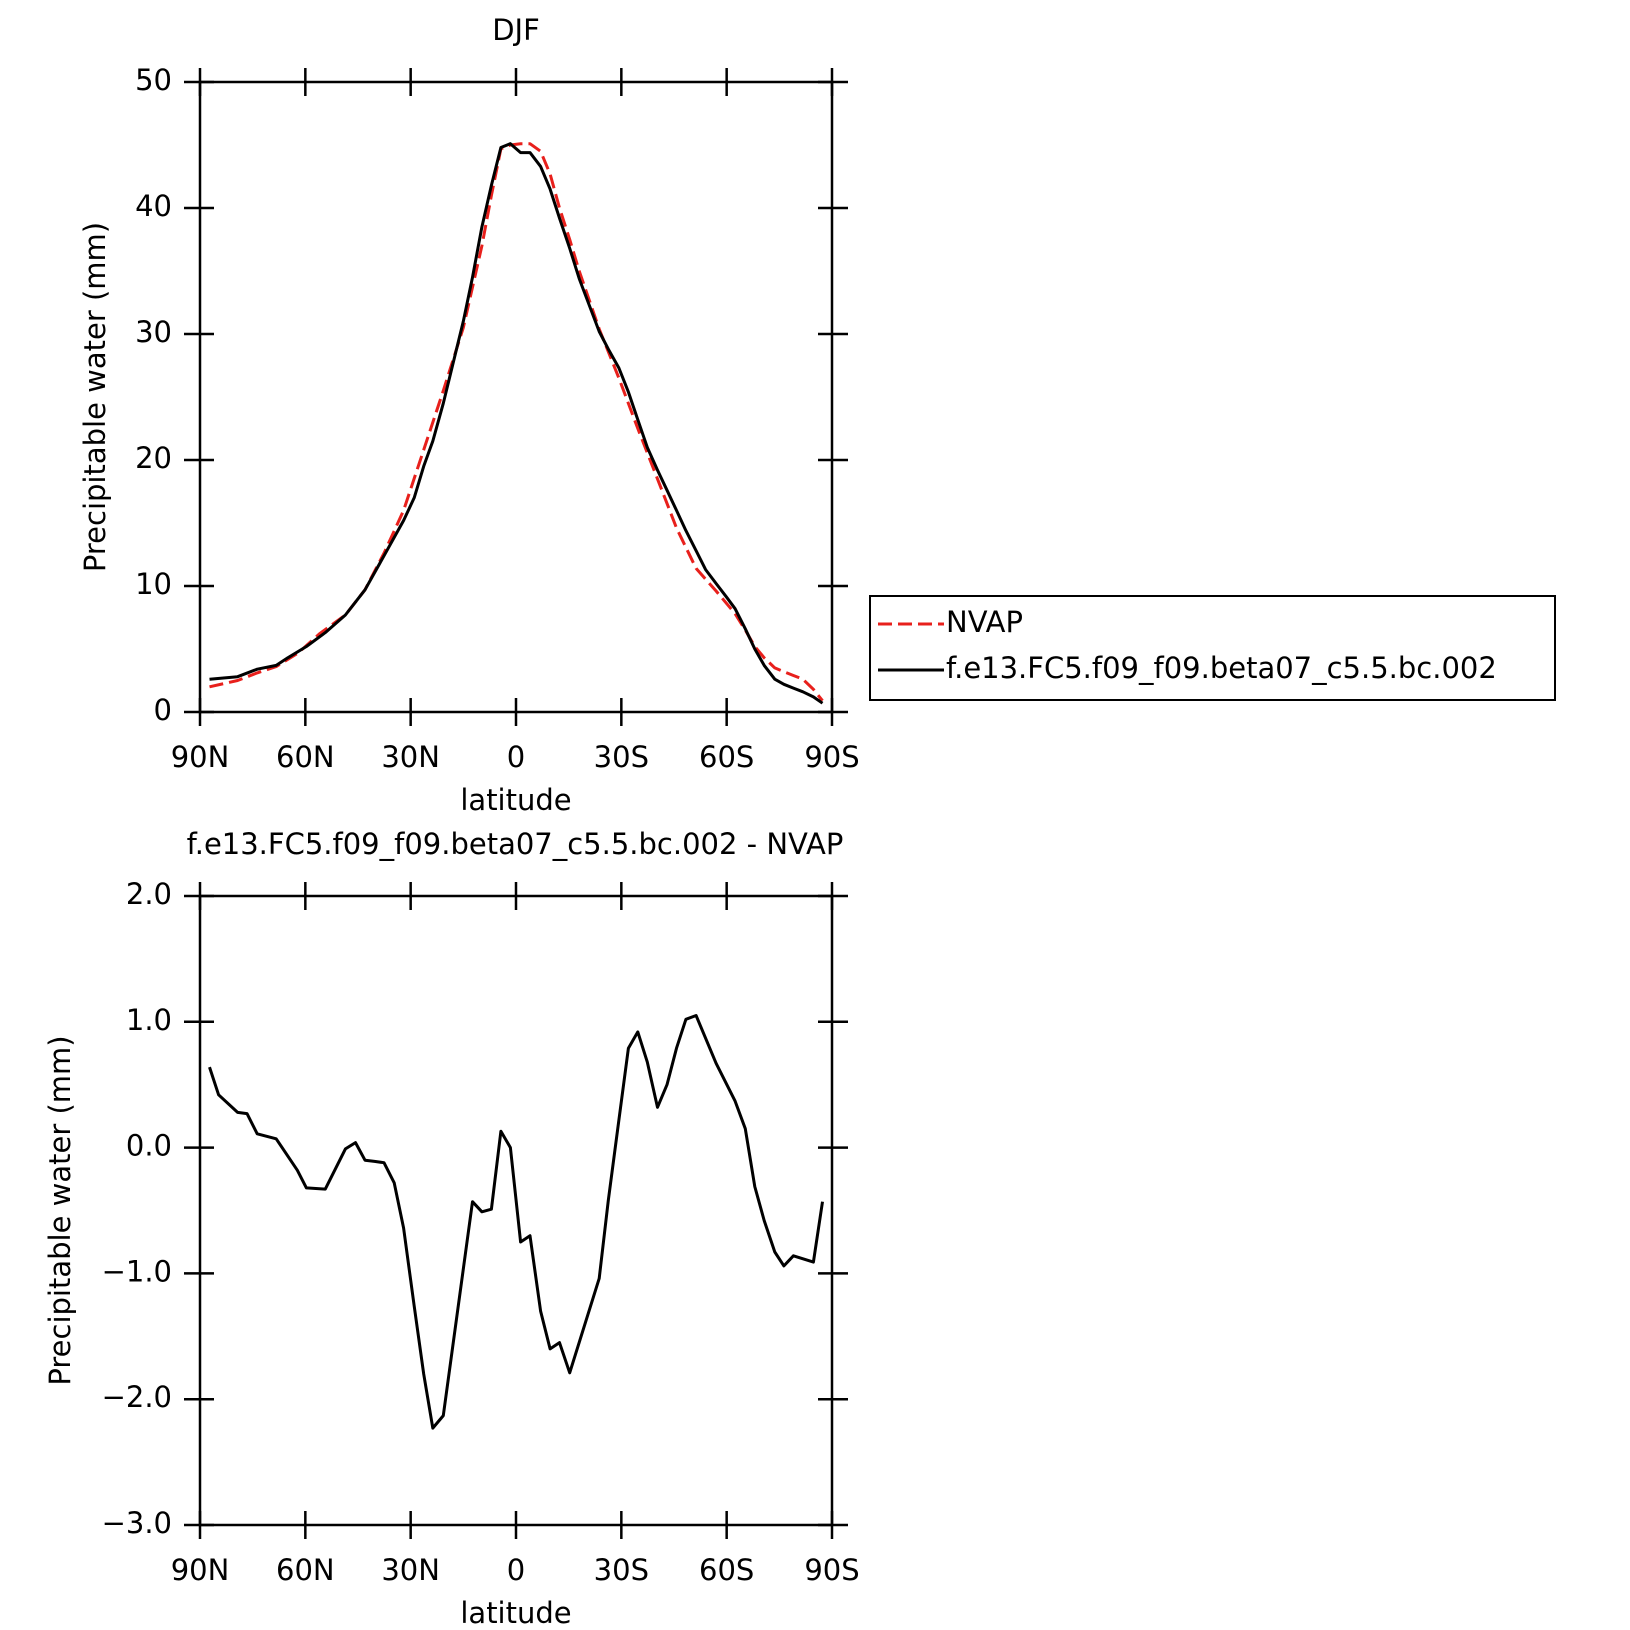 The height and width of the screenshot is (1630, 1630). What do you see at coordinates (149, 894) in the screenshot?
I see `y-tick-label: 2.0` at bounding box center [149, 894].